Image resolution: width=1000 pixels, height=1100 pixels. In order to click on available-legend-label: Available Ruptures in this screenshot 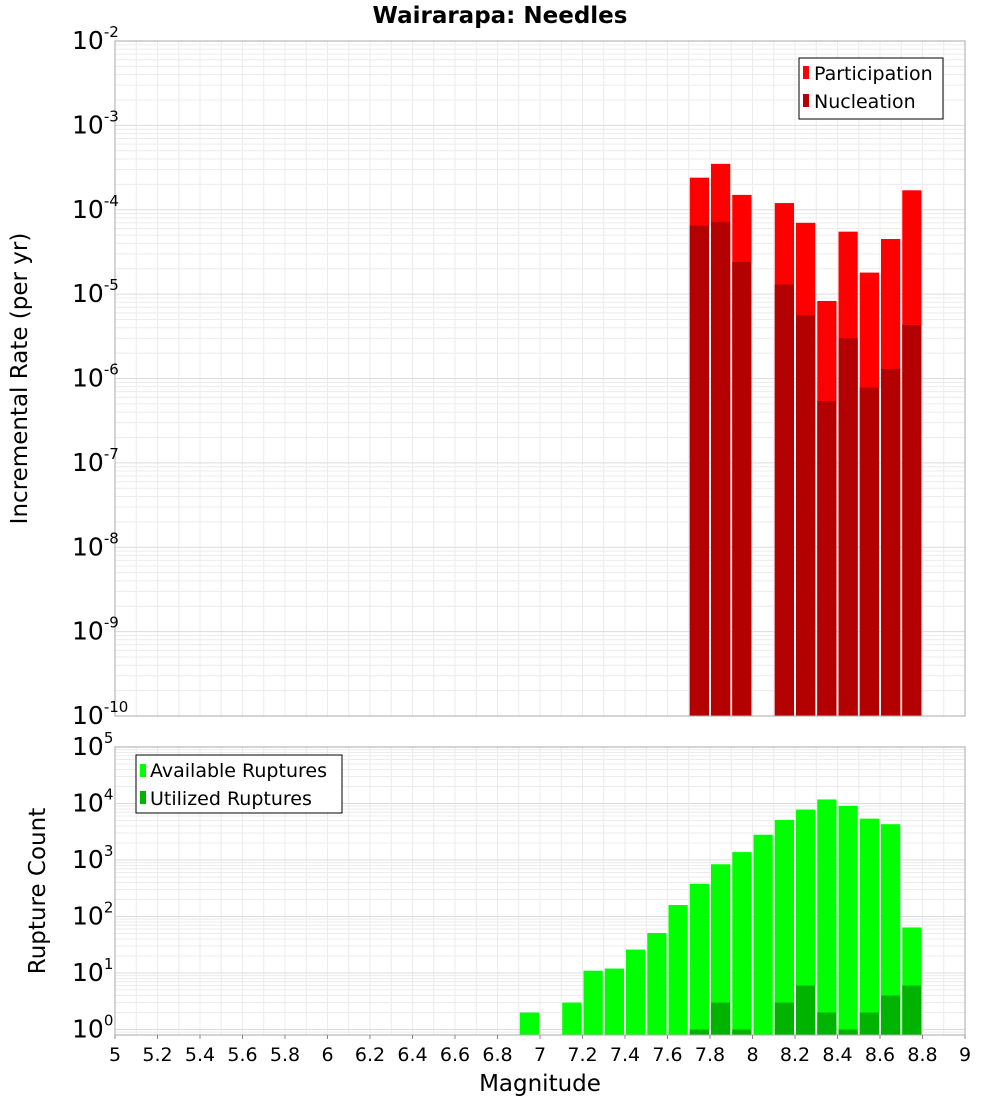, I will do `click(238, 771)`.